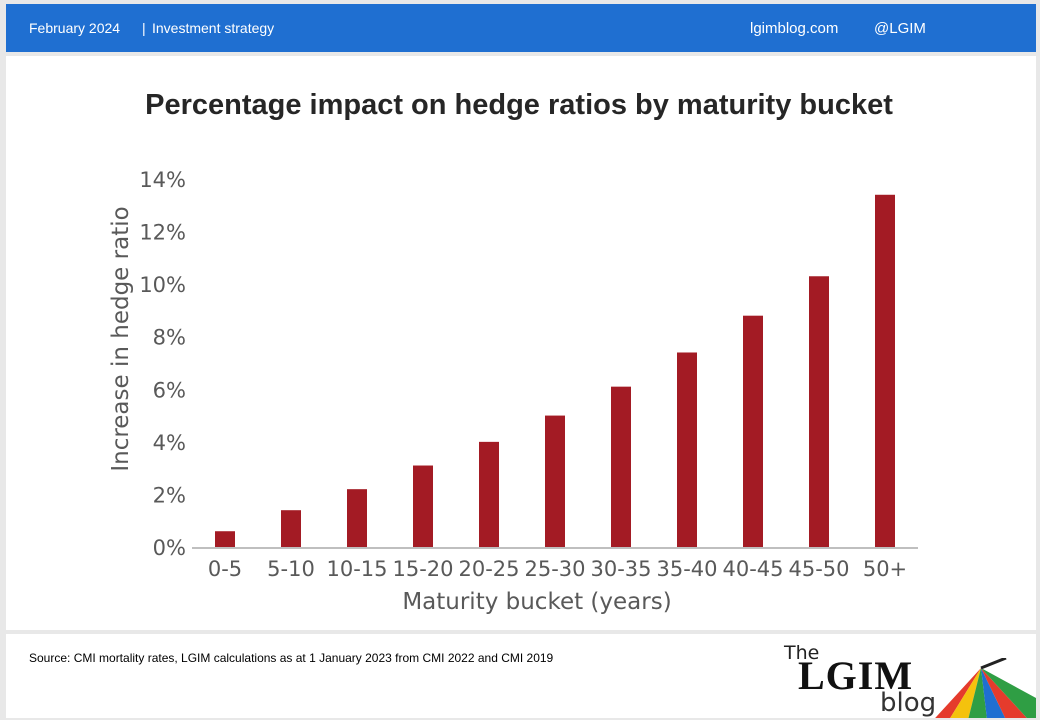 This screenshot has width=1040, height=720. I want to click on x-tick-label: 0-5, so click(225, 569).